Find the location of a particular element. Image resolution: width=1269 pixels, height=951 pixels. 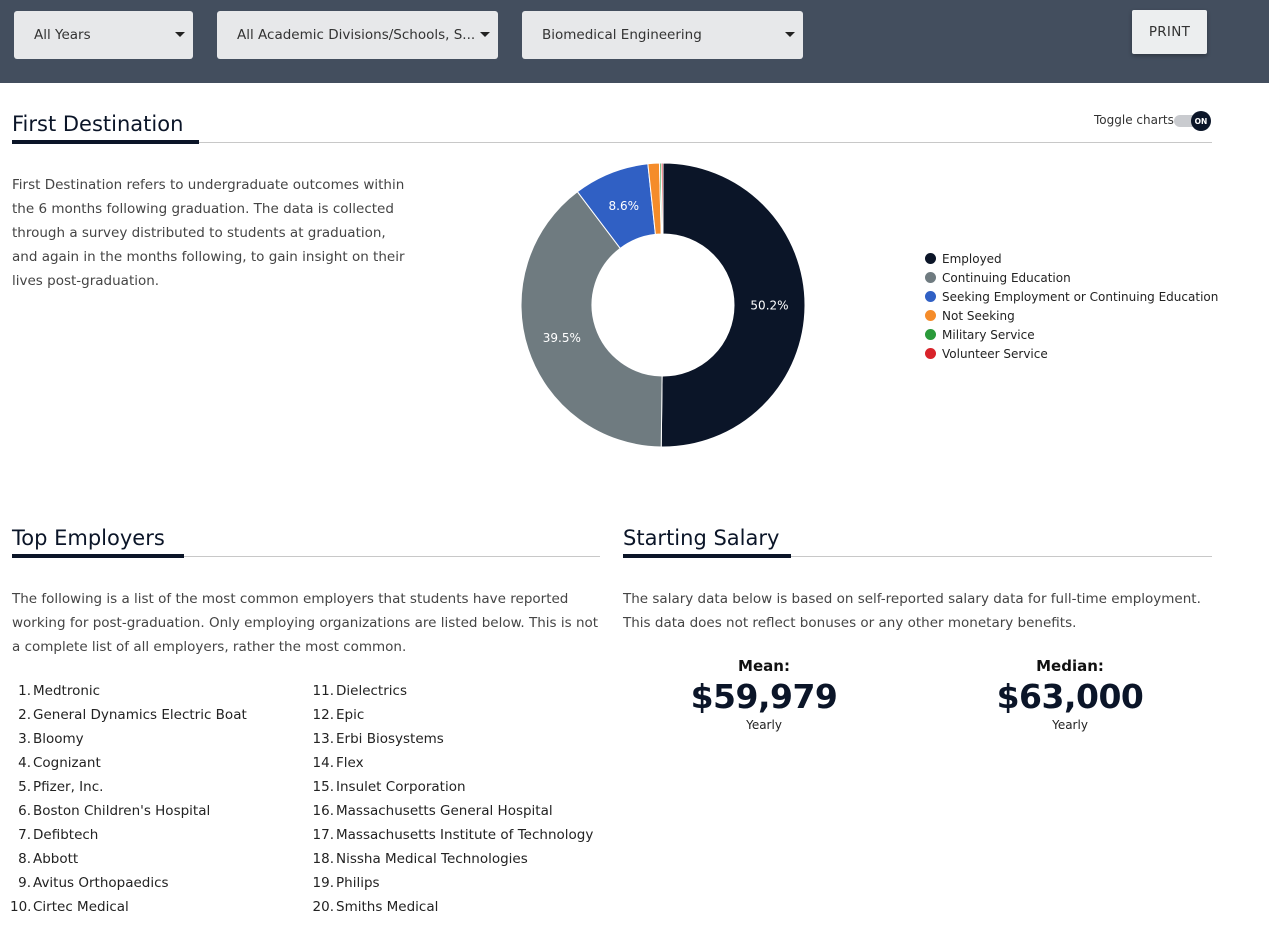

employer-list-item: 13. Erbi Biosystems is located at coordinates (452, 739).